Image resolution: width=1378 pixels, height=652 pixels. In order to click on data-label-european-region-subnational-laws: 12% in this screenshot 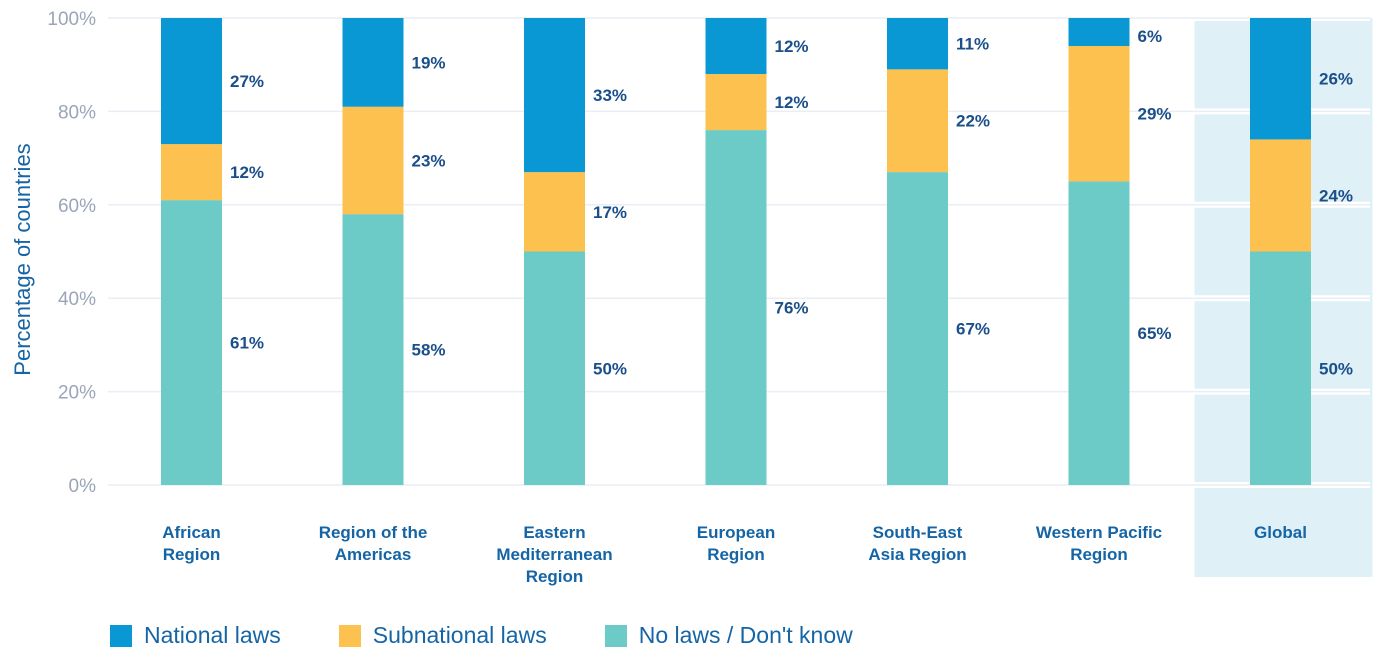, I will do `click(792, 102)`.